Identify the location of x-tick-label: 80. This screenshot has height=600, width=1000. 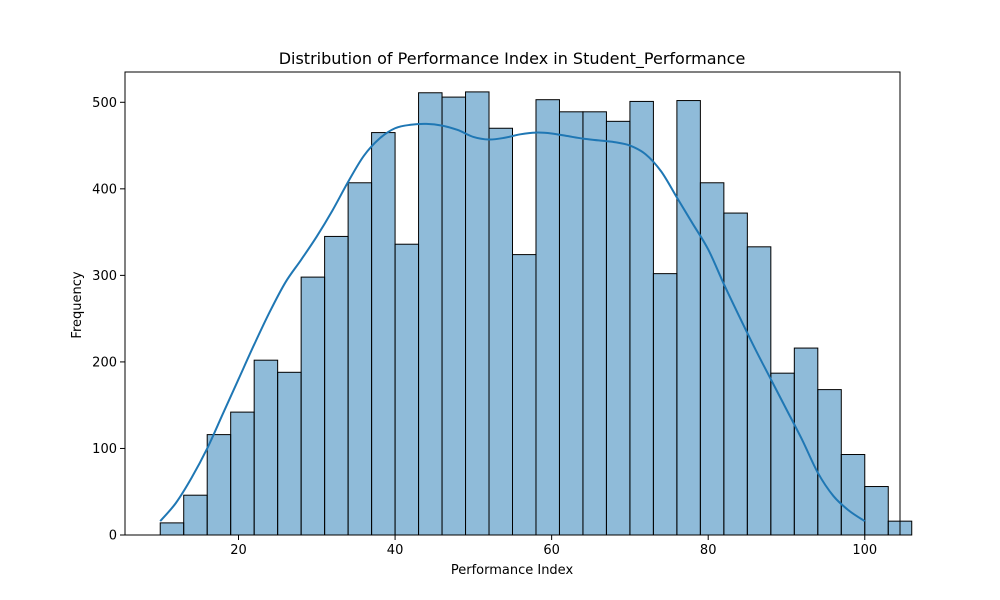
(708, 550).